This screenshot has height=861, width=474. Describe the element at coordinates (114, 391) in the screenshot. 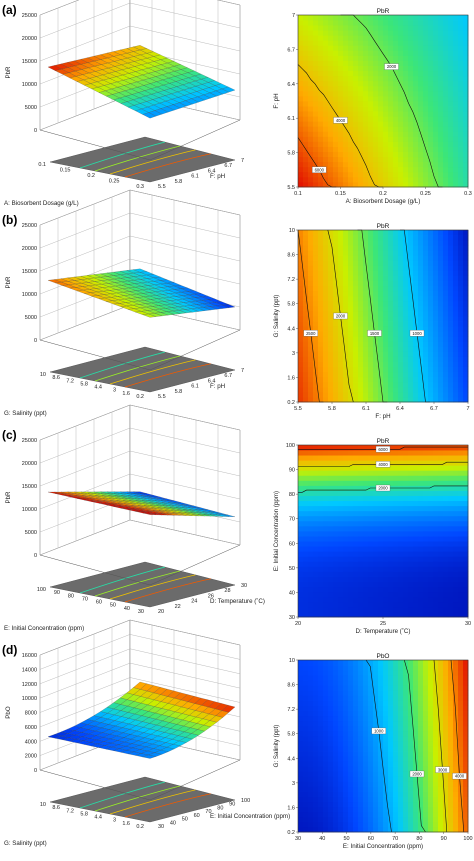

I see `x-tick-label: 3` at that location.